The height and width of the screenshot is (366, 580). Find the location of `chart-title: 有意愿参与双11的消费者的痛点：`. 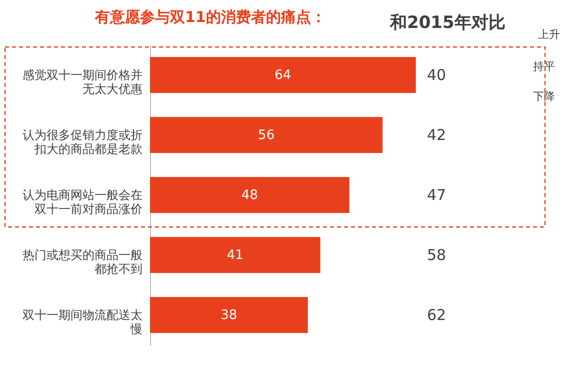

chart-title: 有意愿参与双11的消费者的痛点： is located at coordinates (210, 17).